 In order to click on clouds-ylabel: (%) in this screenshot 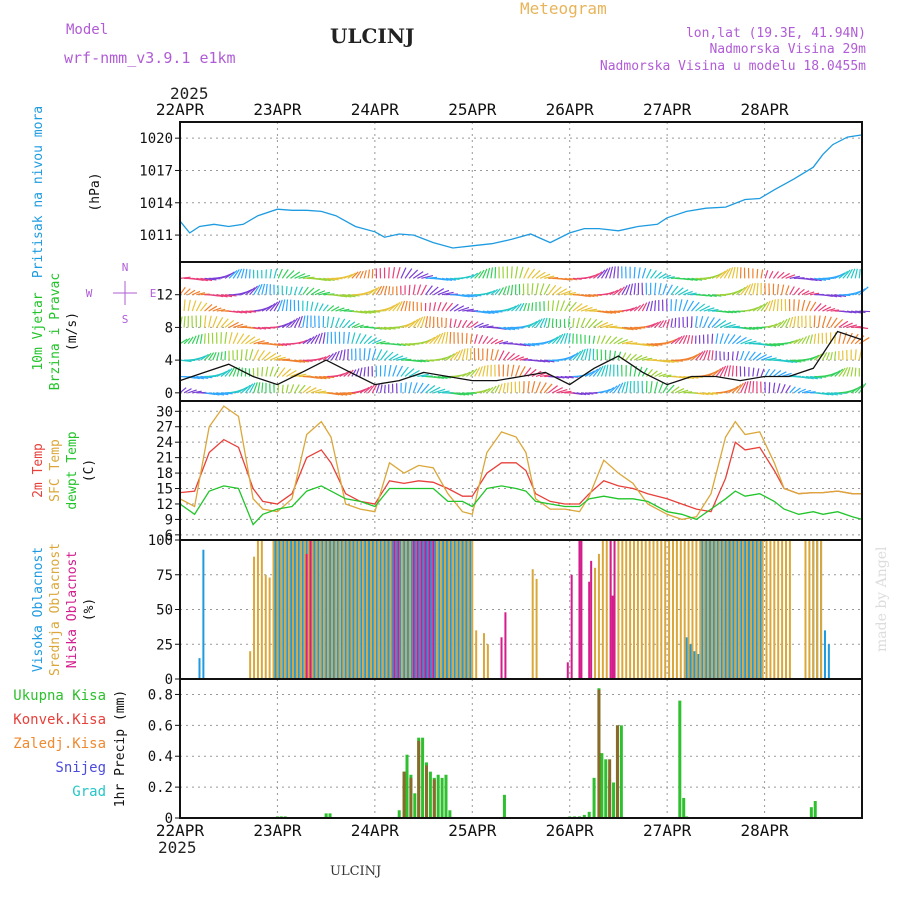, I will do `click(89, 609)`.